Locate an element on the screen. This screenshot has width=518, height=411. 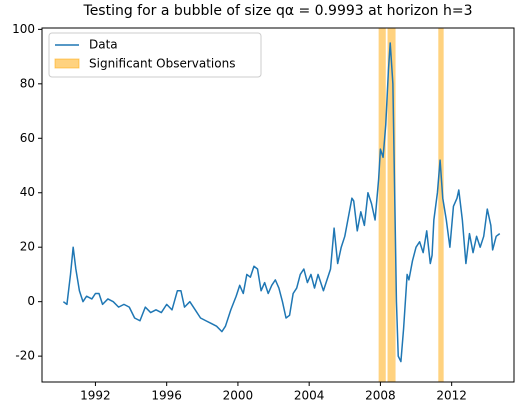
y-tick-label: 40 is located at coordinates (27, 192).